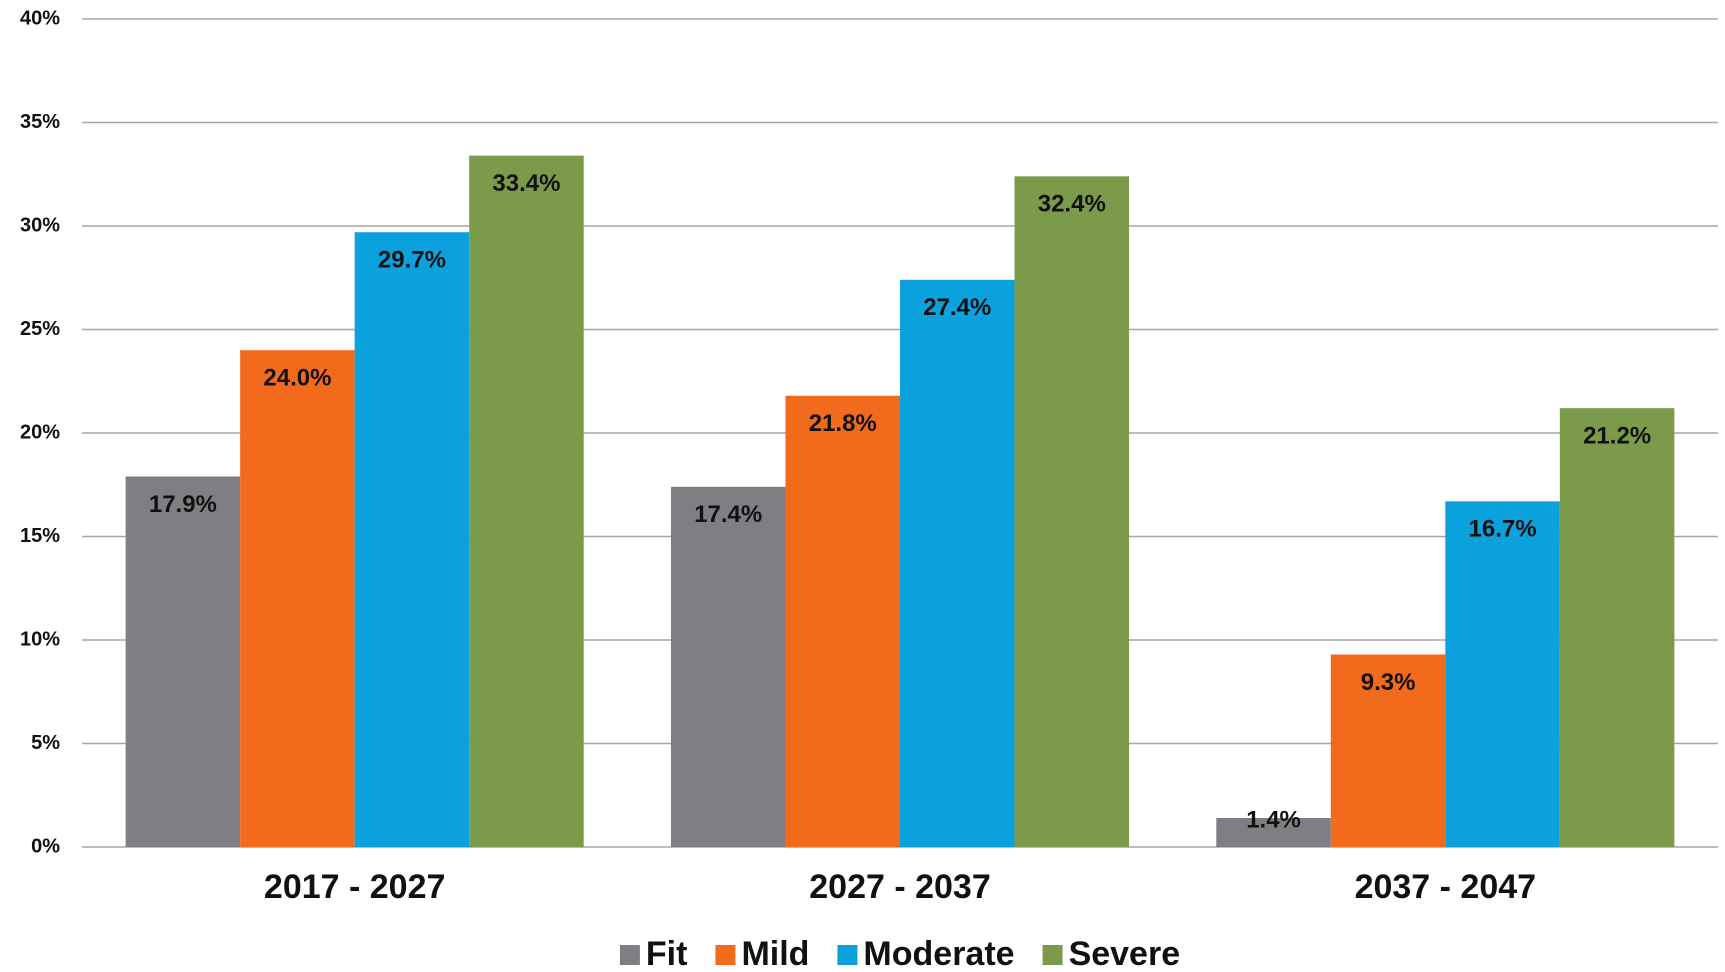 Image resolution: width=1725 pixels, height=972 pixels. Describe the element at coordinates (1125, 953) in the screenshot. I see `legend-label: Severe` at that location.